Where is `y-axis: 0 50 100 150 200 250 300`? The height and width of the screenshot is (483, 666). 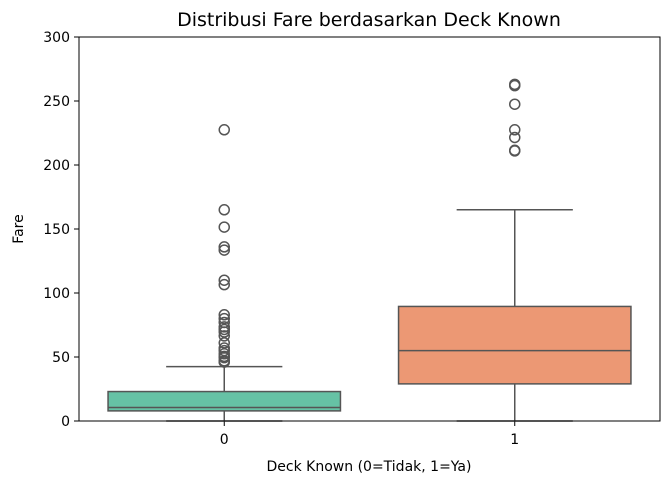
y-axis: 0 50 100 150 200 250 300 is located at coordinates (61, 230).